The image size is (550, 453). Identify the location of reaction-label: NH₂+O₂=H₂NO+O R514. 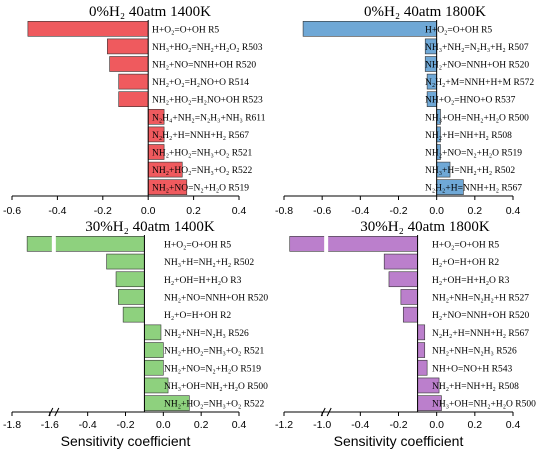
(200, 83).